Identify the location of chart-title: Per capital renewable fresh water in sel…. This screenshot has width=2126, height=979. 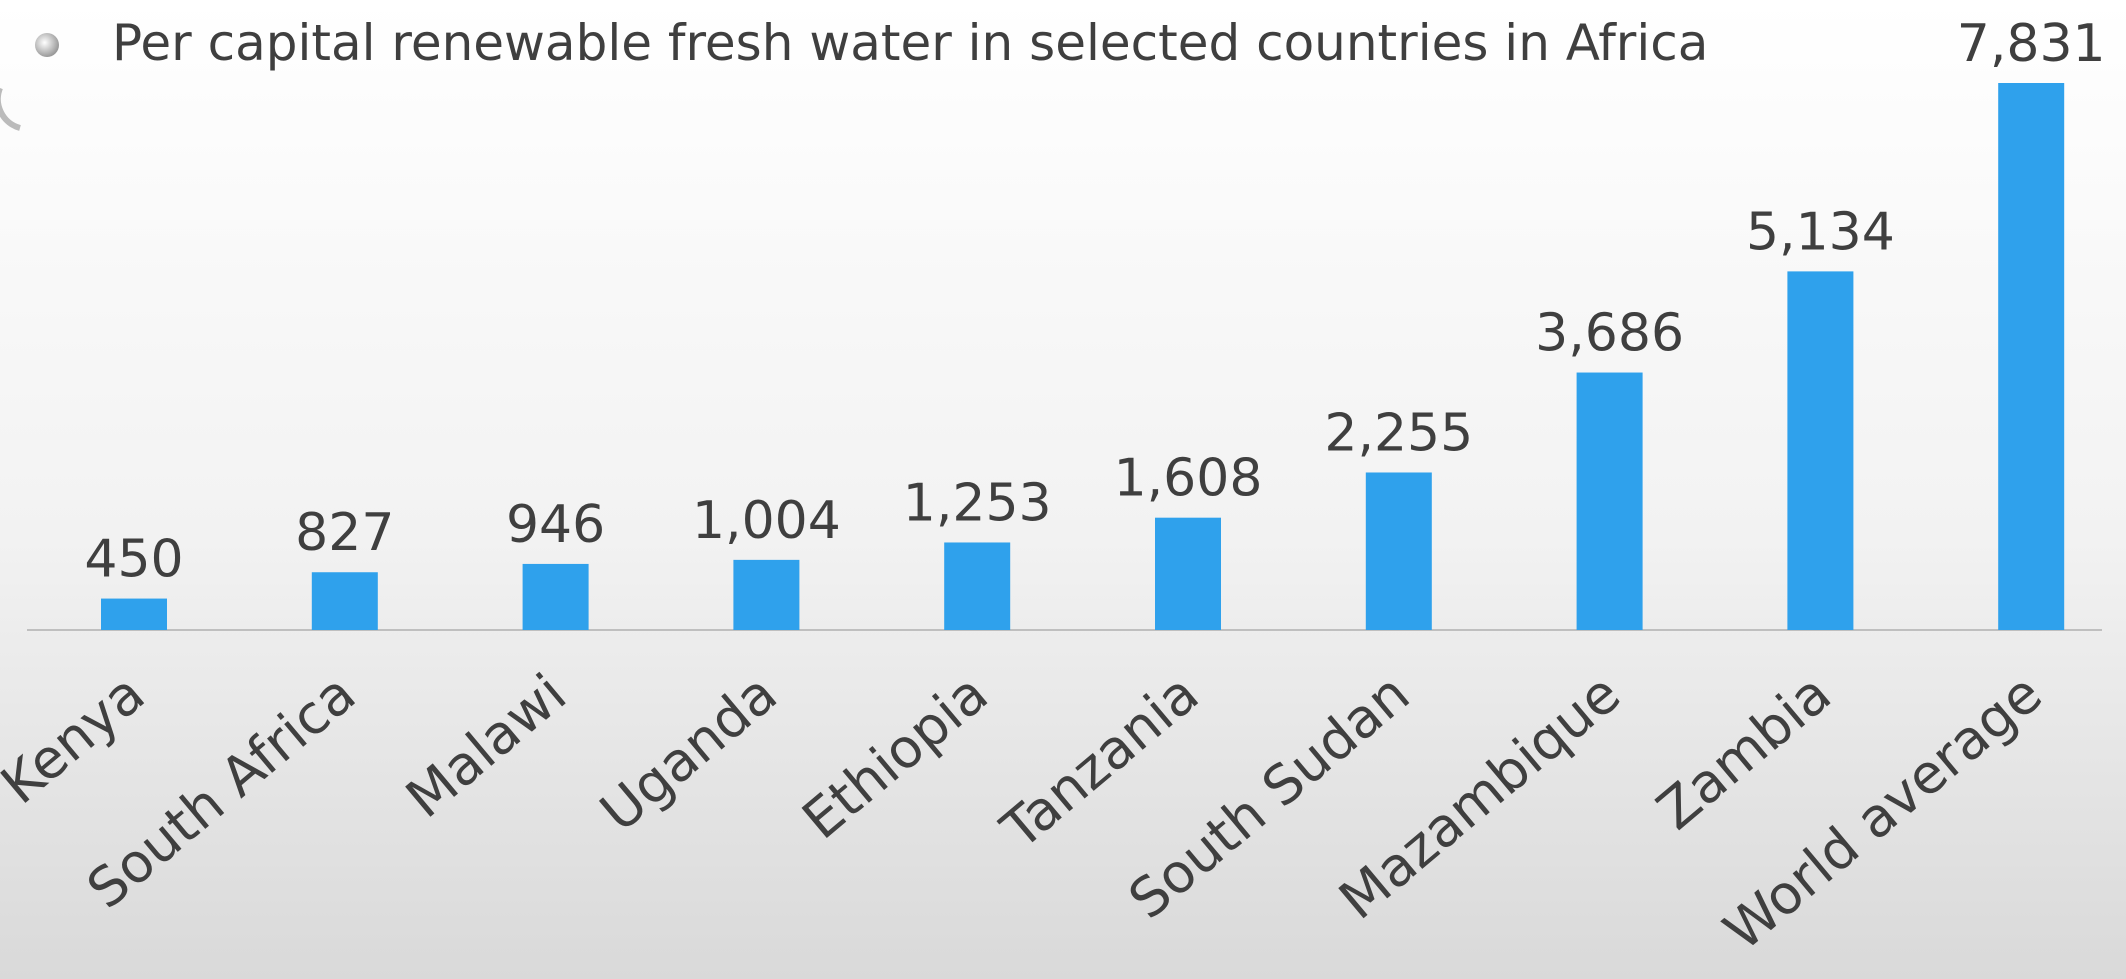
(910, 43).